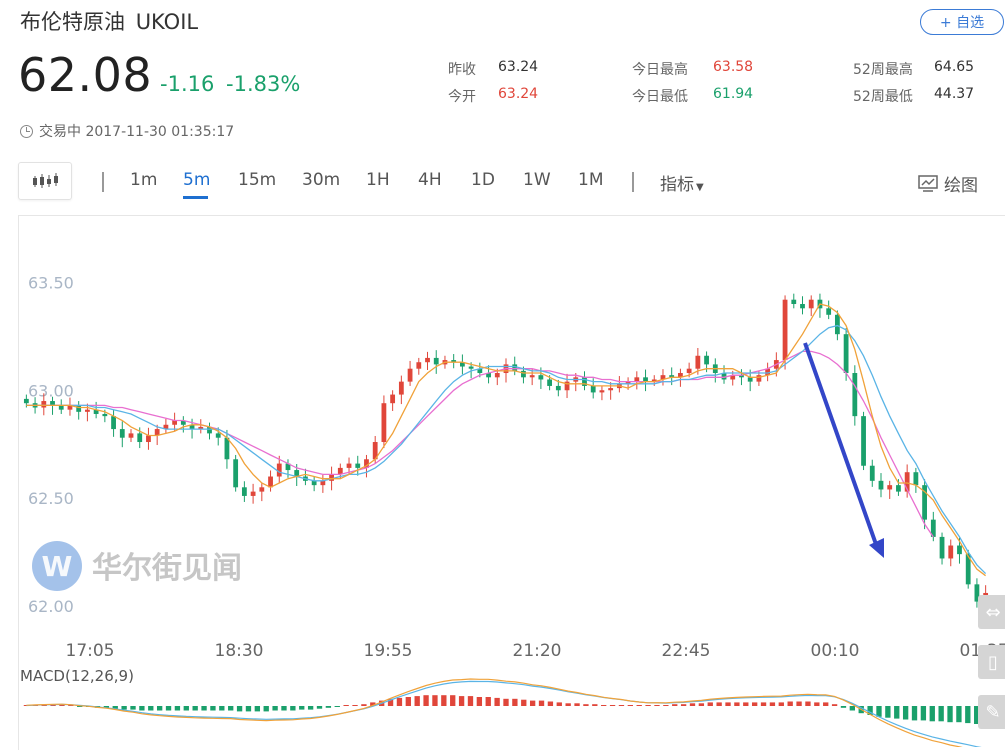  What do you see at coordinates (991, 712) in the screenshot?
I see `chart-side-edit-button: ✎` at bounding box center [991, 712].